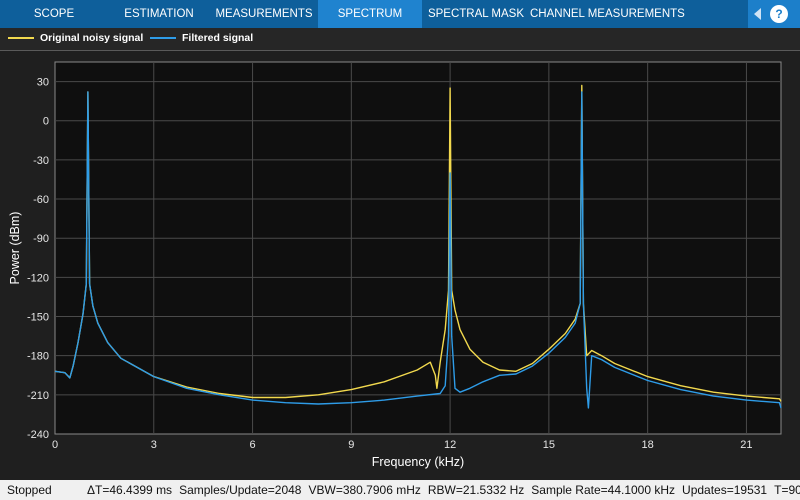 This screenshot has width=800, height=500. What do you see at coordinates (450, 445) in the screenshot?
I see `x-tick-label: 12` at bounding box center [450, 445].